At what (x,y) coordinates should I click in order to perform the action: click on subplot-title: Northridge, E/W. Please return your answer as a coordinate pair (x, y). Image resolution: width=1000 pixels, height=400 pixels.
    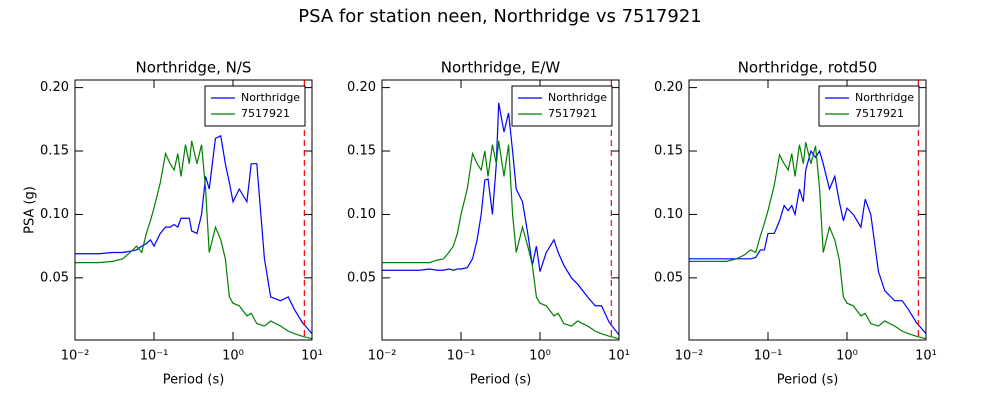
    Looking at the image, I should click on (501, 68).